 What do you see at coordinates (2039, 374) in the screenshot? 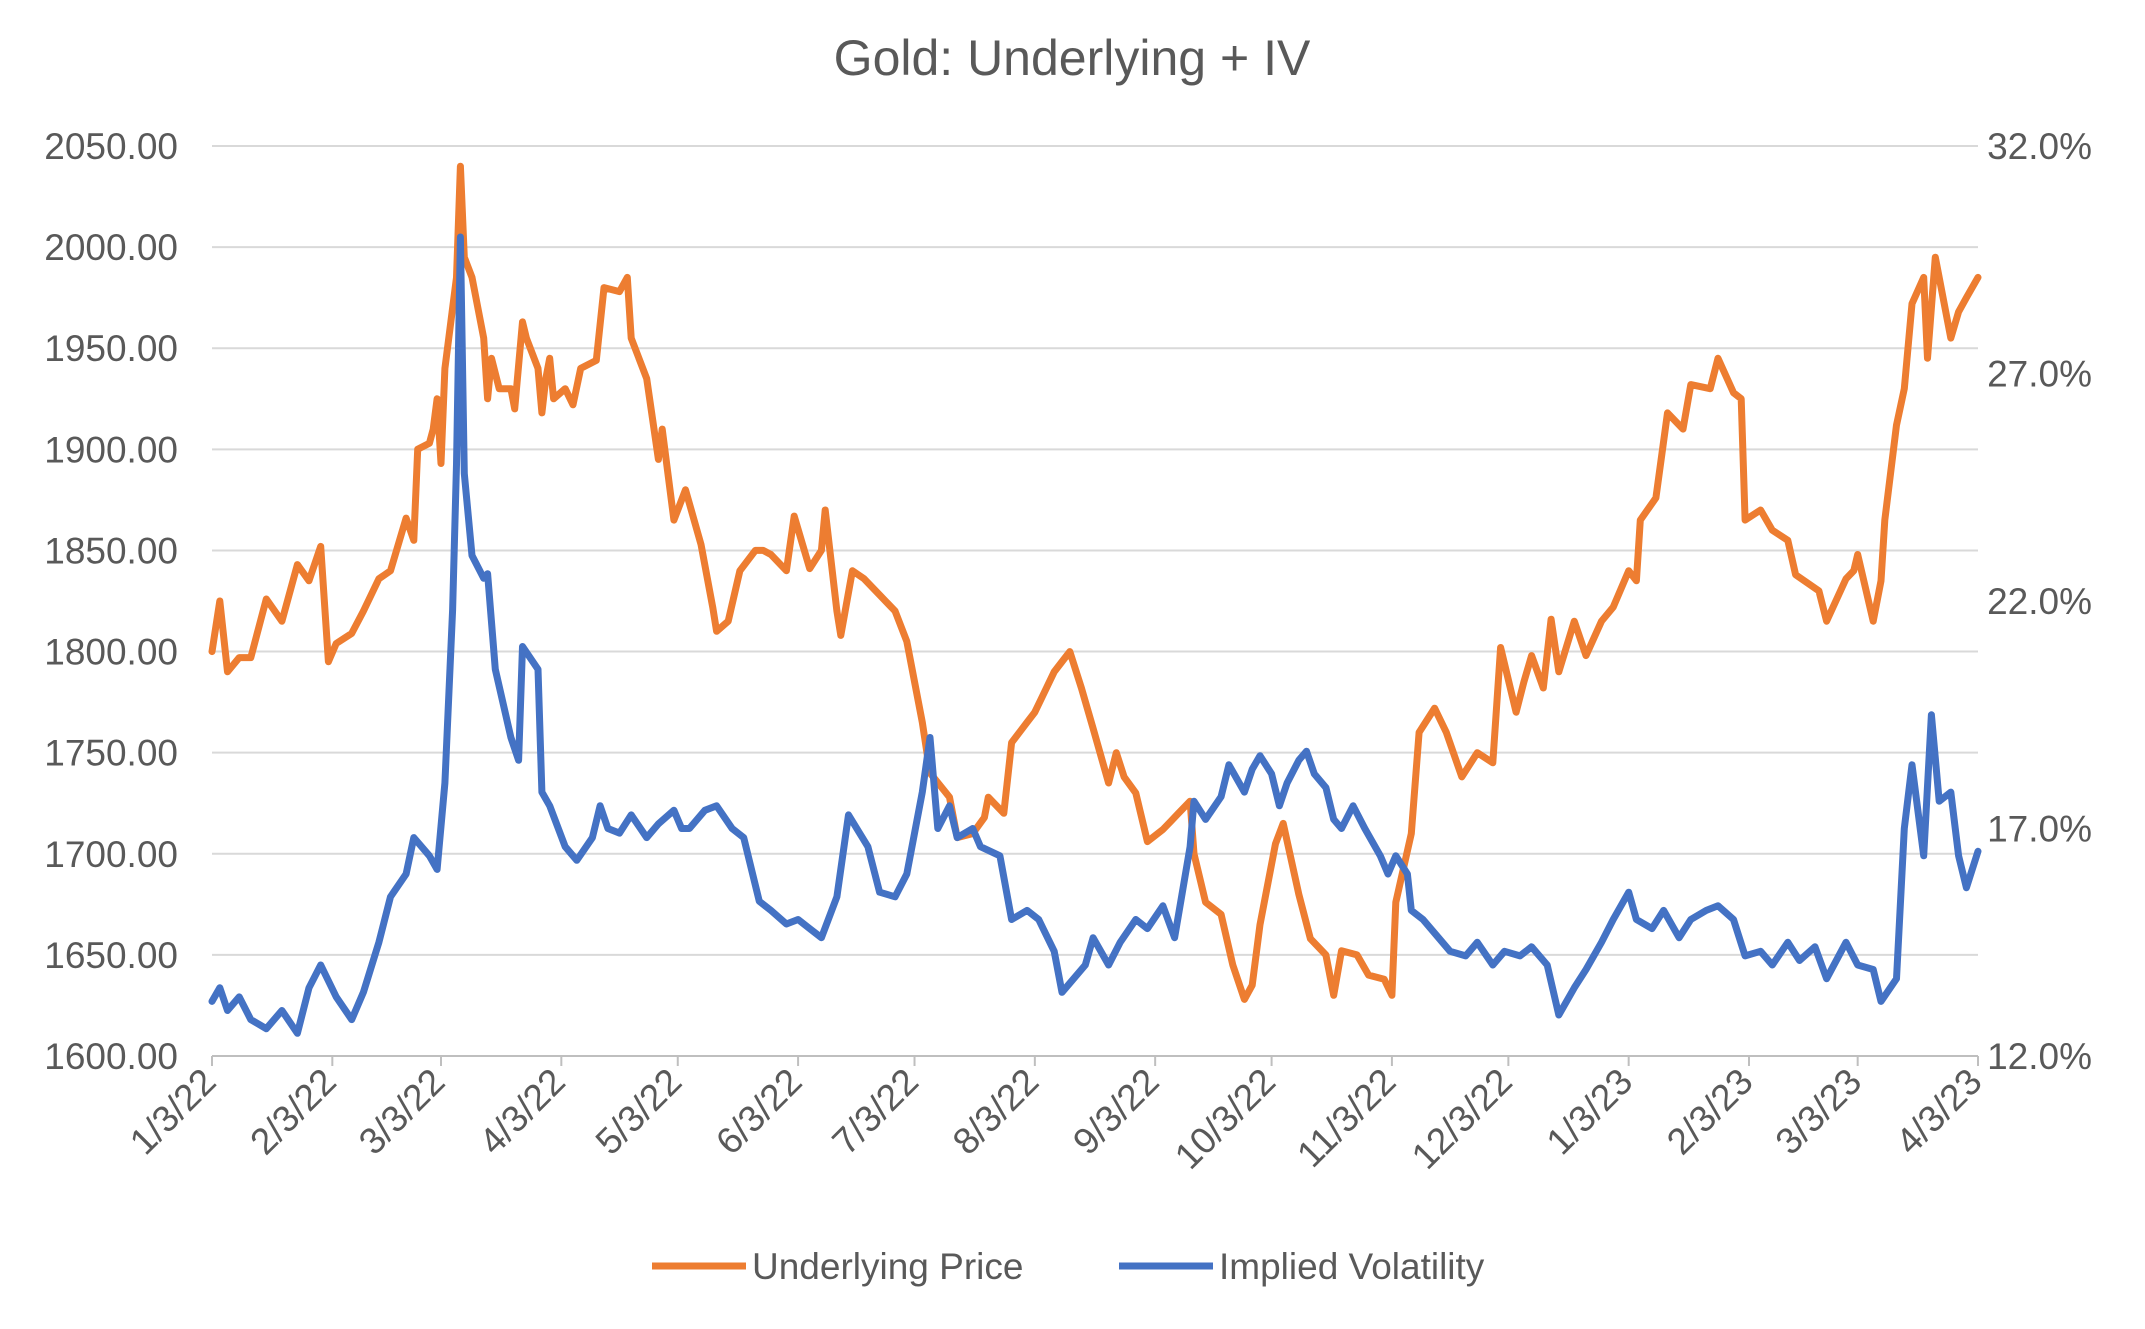
I see `right-tick-label: 27.0%` at bounding box center [2039, 374].